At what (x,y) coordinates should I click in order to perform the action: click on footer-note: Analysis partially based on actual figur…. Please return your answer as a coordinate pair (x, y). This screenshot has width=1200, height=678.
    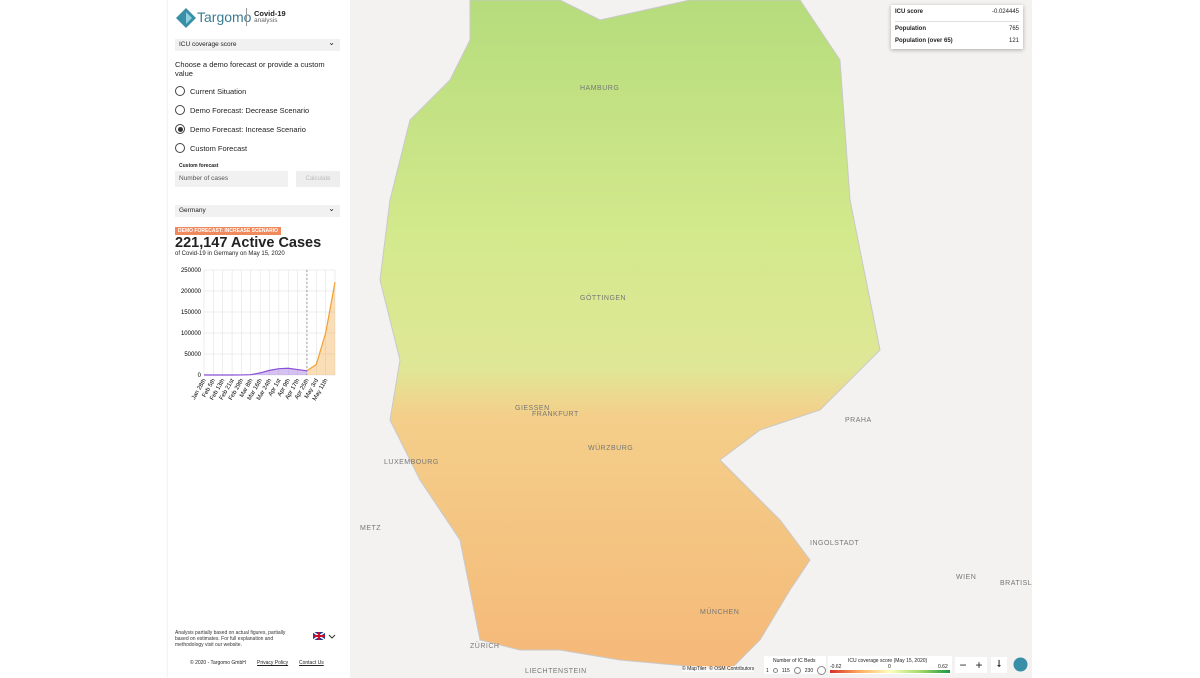
    Looking at the image, I should click on (230, 639).